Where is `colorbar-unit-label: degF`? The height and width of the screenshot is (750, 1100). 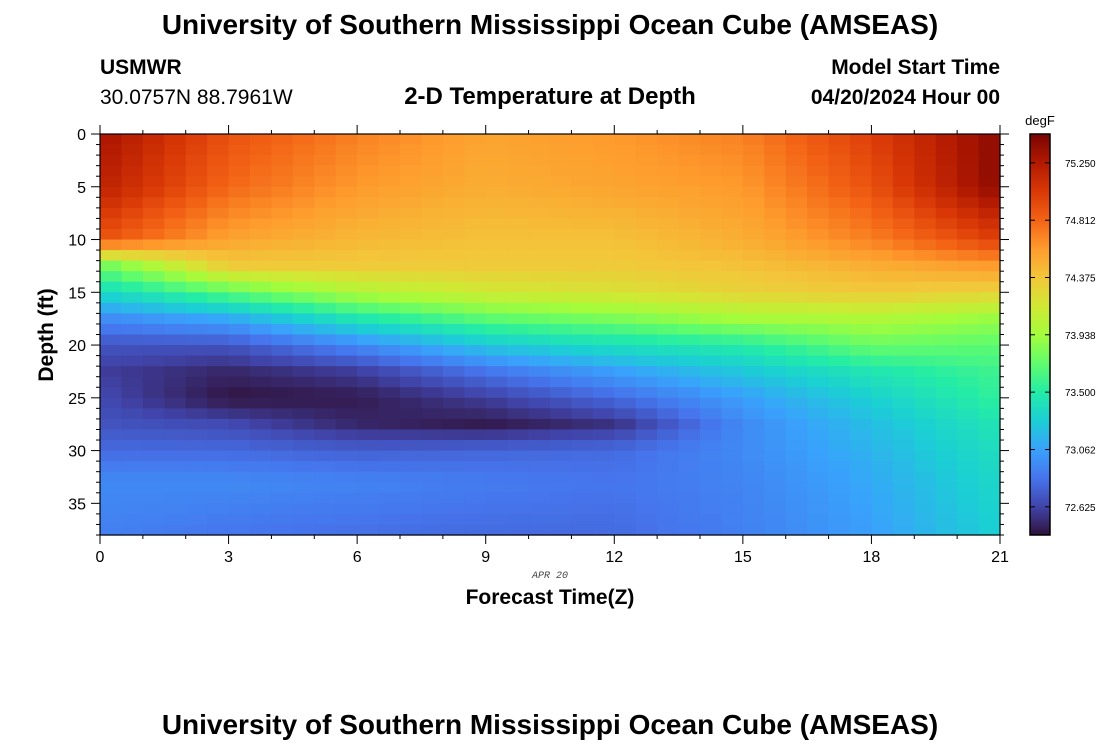 colorbar-unit-label: degF is located at coordinates (1040, 120).